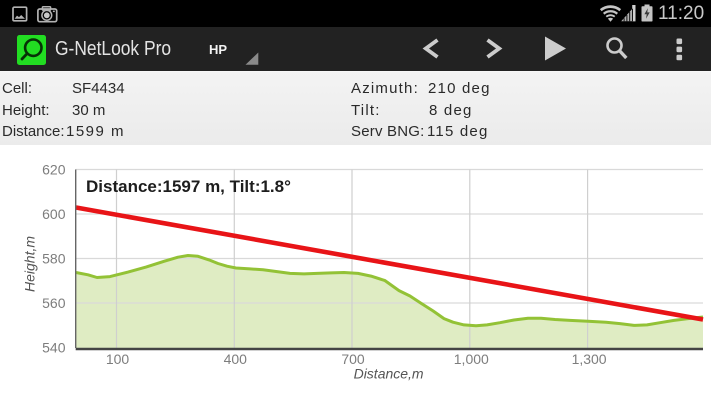  What do you see at coordinates (54, 170) in the screenshot?
I see `svg-text: 620` at bounding box center [54, 170].